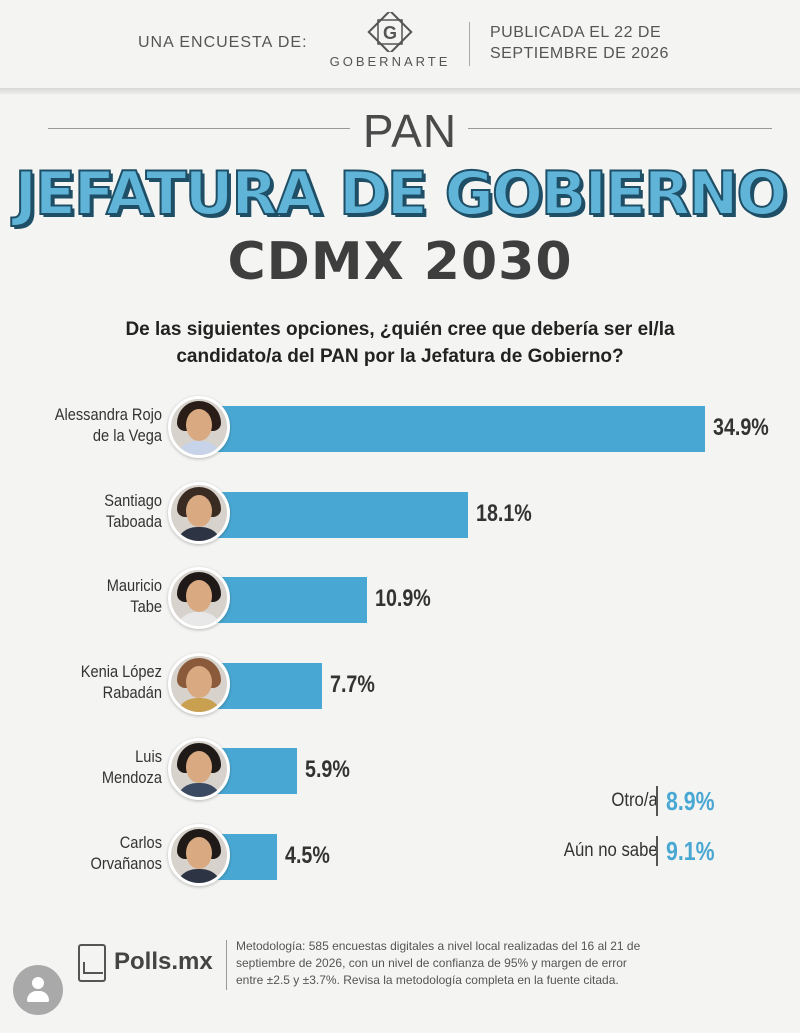  What do you see at coordinates (327, 769) in the screenshot?
I see `bar-value-label: 5.9%` at bounding box center [327, 769].